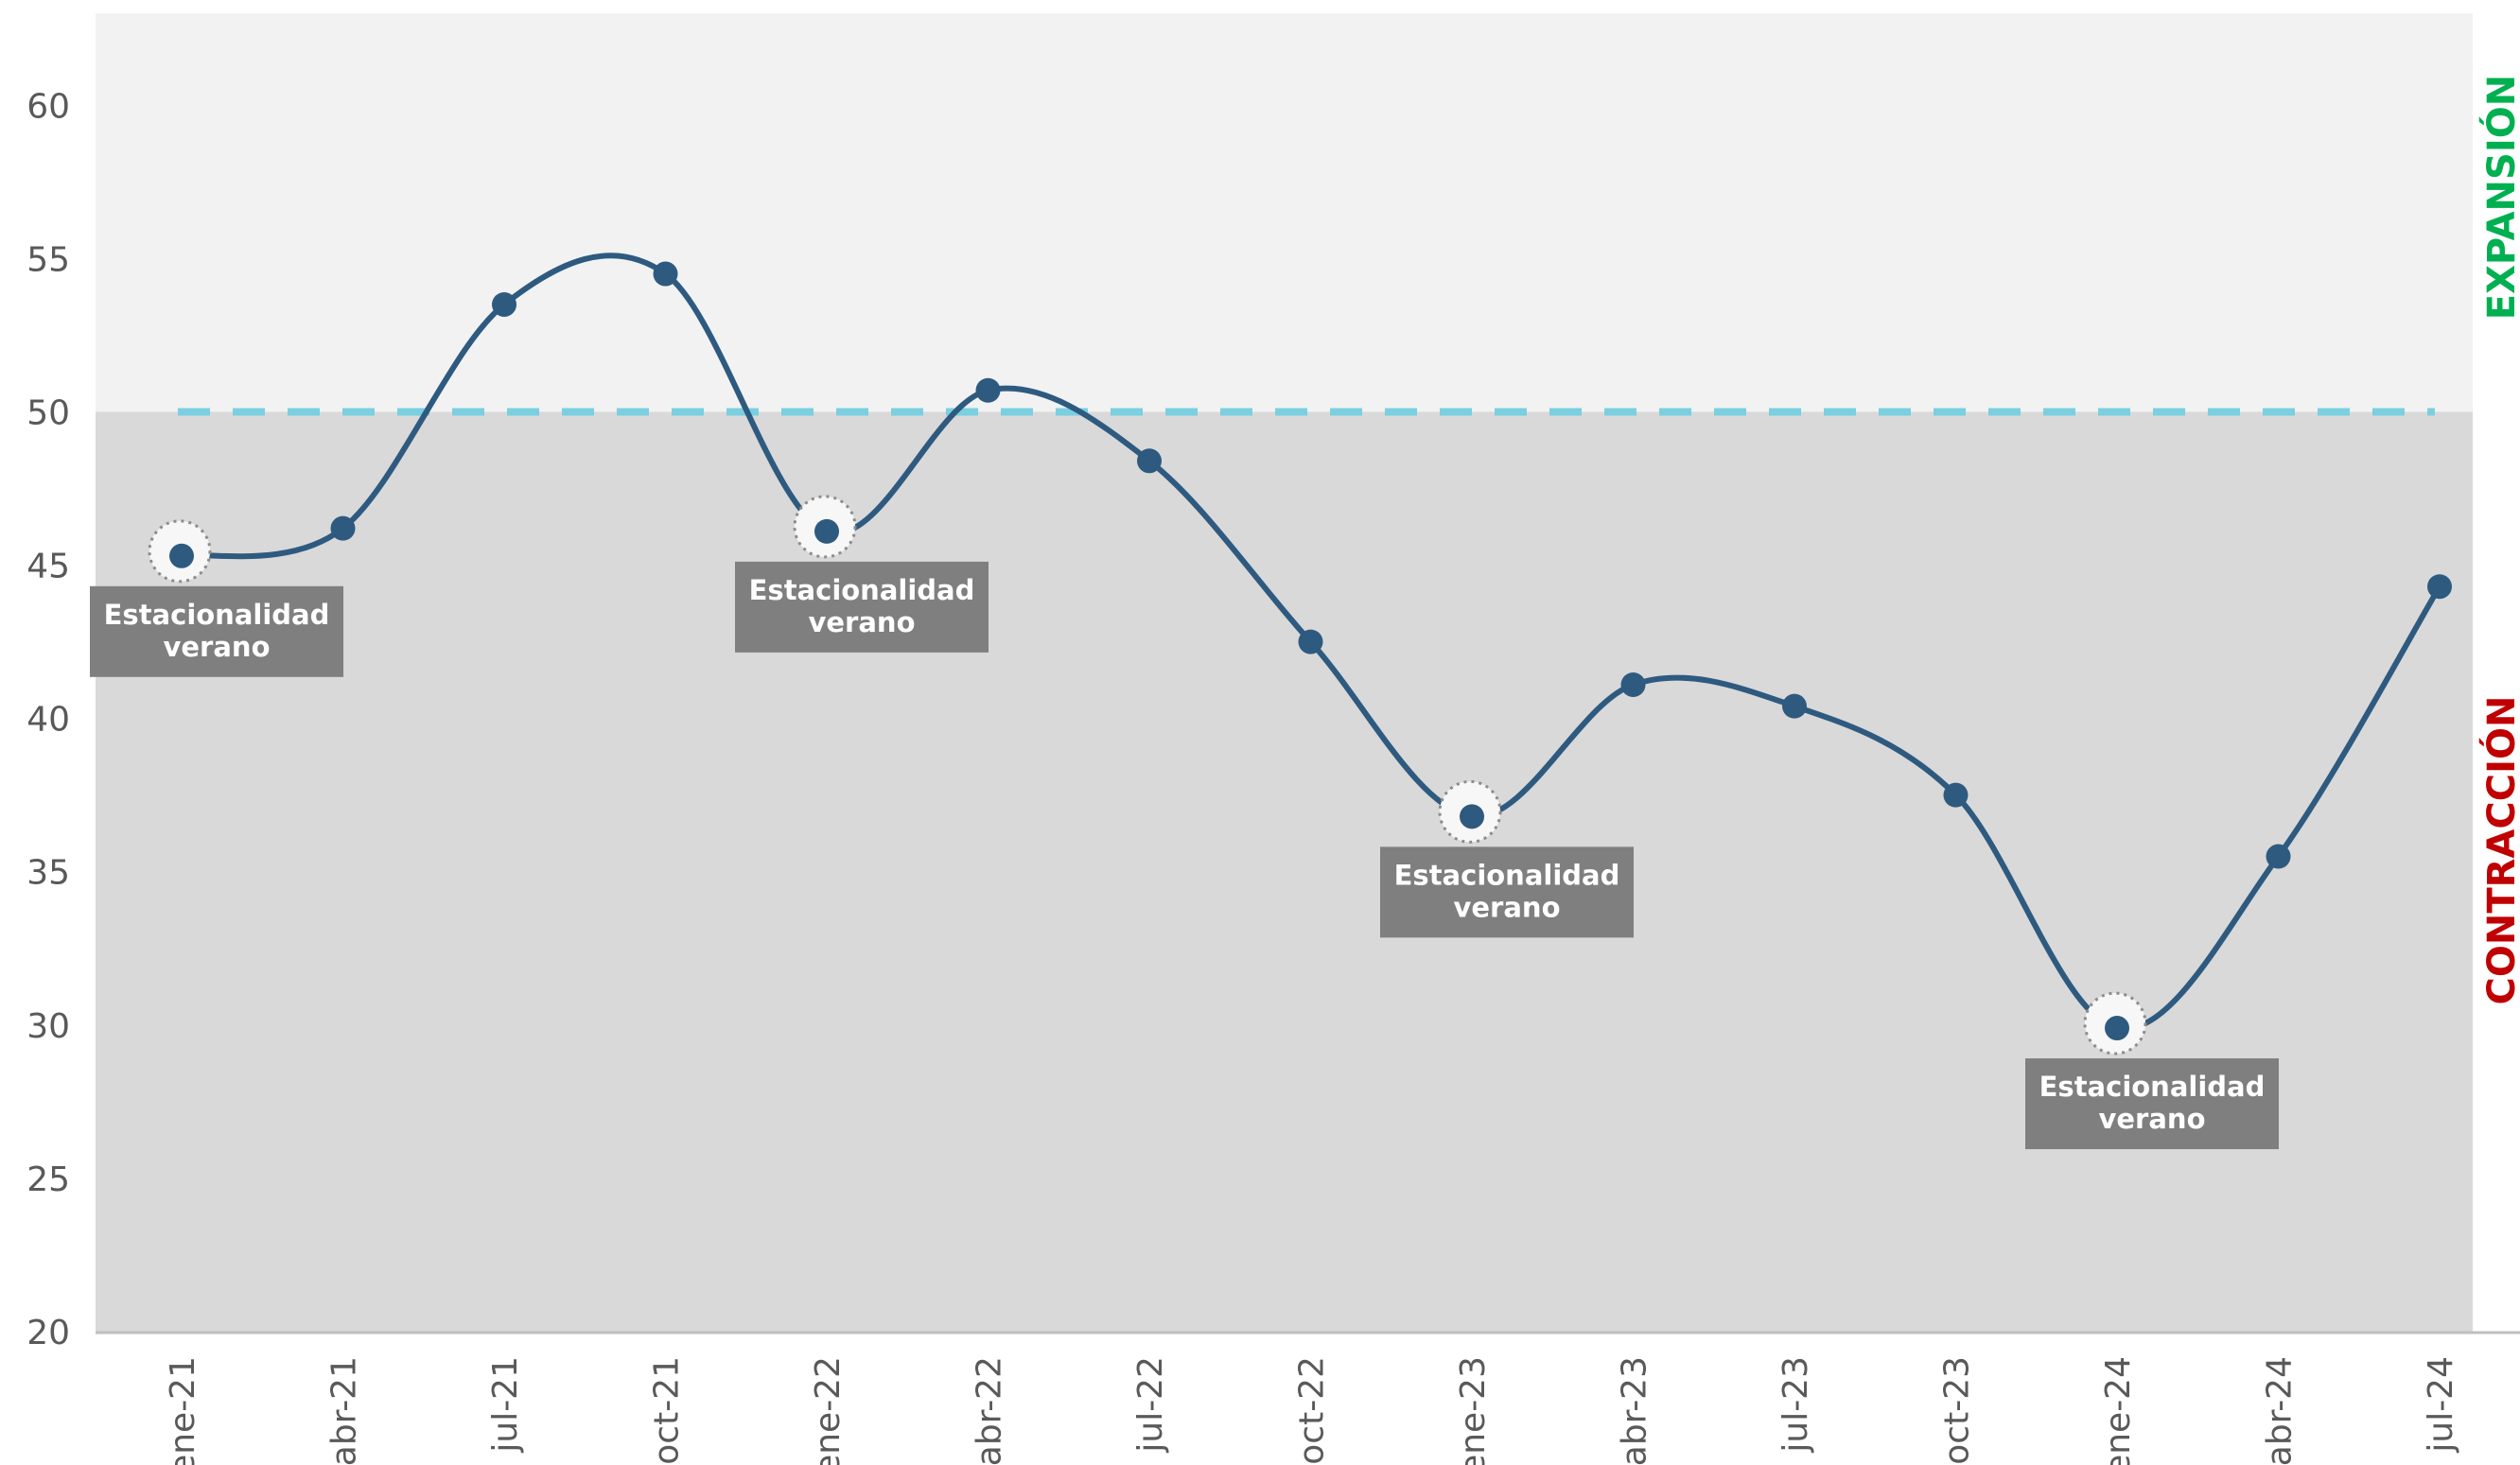  I want to click on x-tick-label: ene-21, so click(183, 1410).